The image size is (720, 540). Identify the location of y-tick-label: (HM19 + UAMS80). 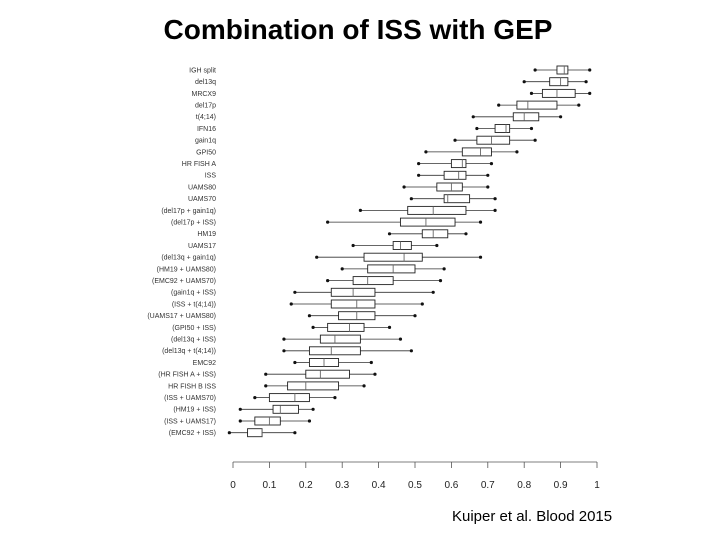
(186, 269).